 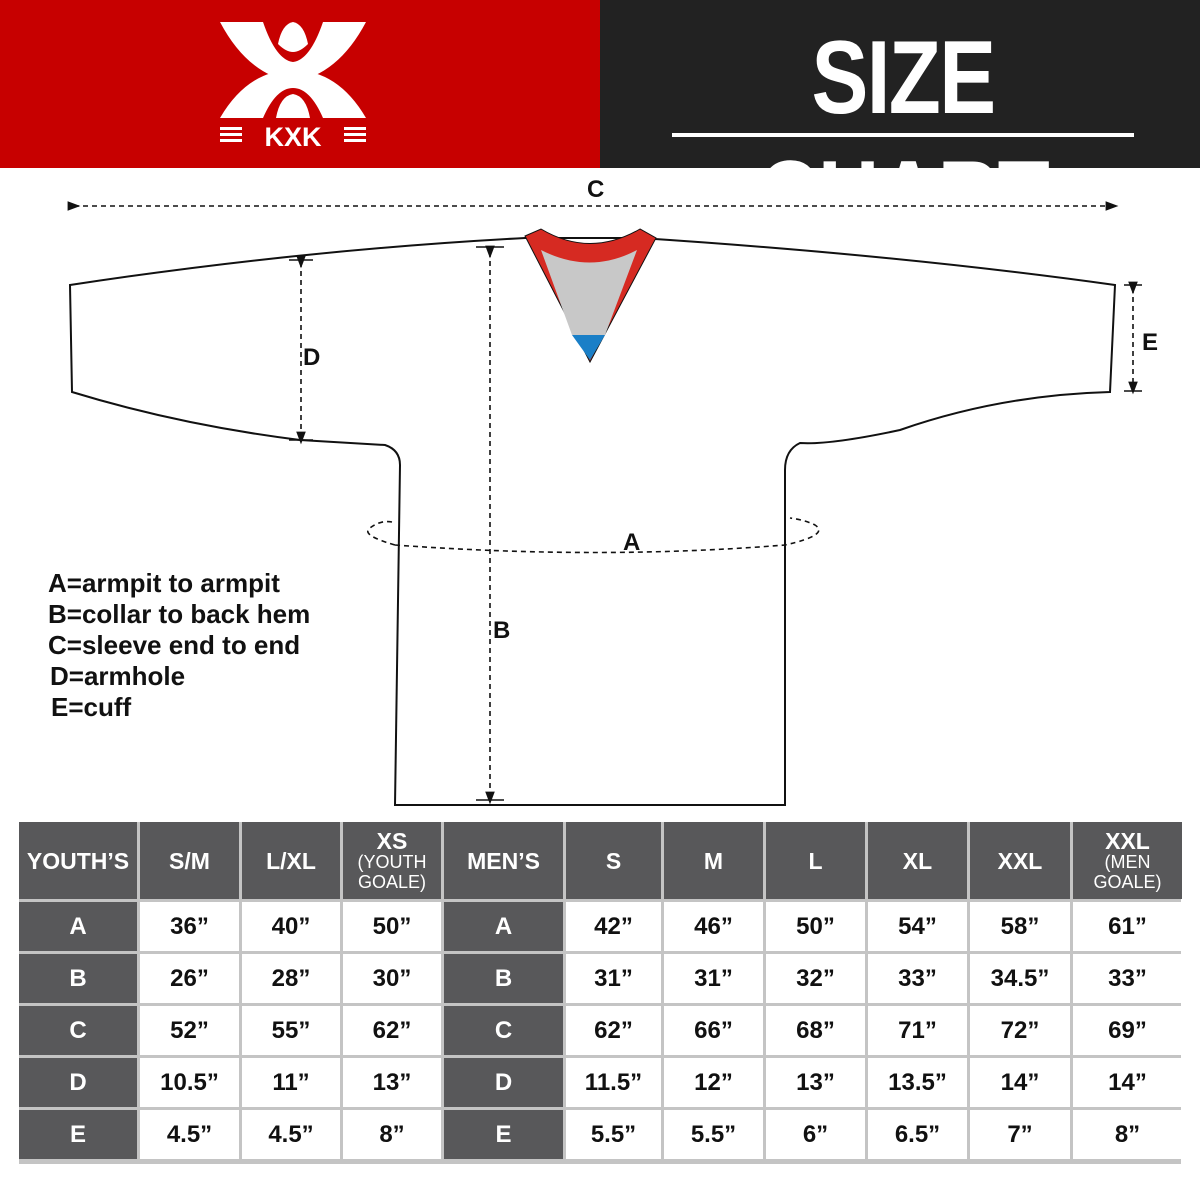 I want to click on table-row: C 52” 55” 62” C 62” 66” 68” 71” 72” 69”, so click(x=600, y=1030).